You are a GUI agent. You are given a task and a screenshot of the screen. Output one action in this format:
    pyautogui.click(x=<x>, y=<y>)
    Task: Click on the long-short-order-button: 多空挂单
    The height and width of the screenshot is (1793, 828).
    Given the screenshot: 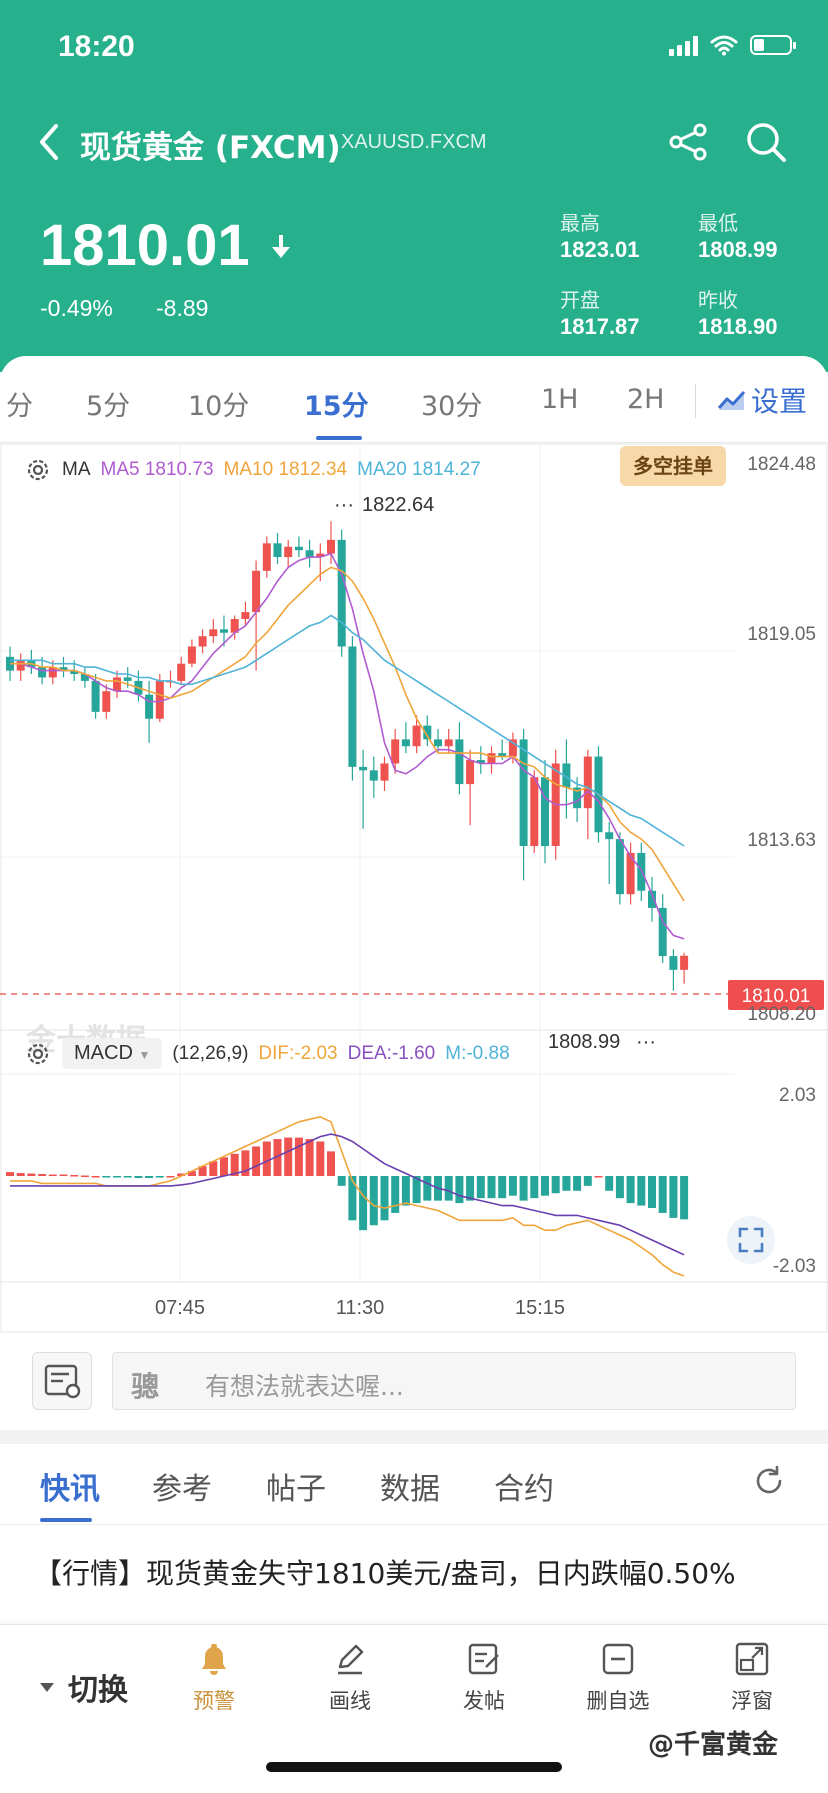 What is the action you would take?
    pyautogui.click(x=673, y=466)
    